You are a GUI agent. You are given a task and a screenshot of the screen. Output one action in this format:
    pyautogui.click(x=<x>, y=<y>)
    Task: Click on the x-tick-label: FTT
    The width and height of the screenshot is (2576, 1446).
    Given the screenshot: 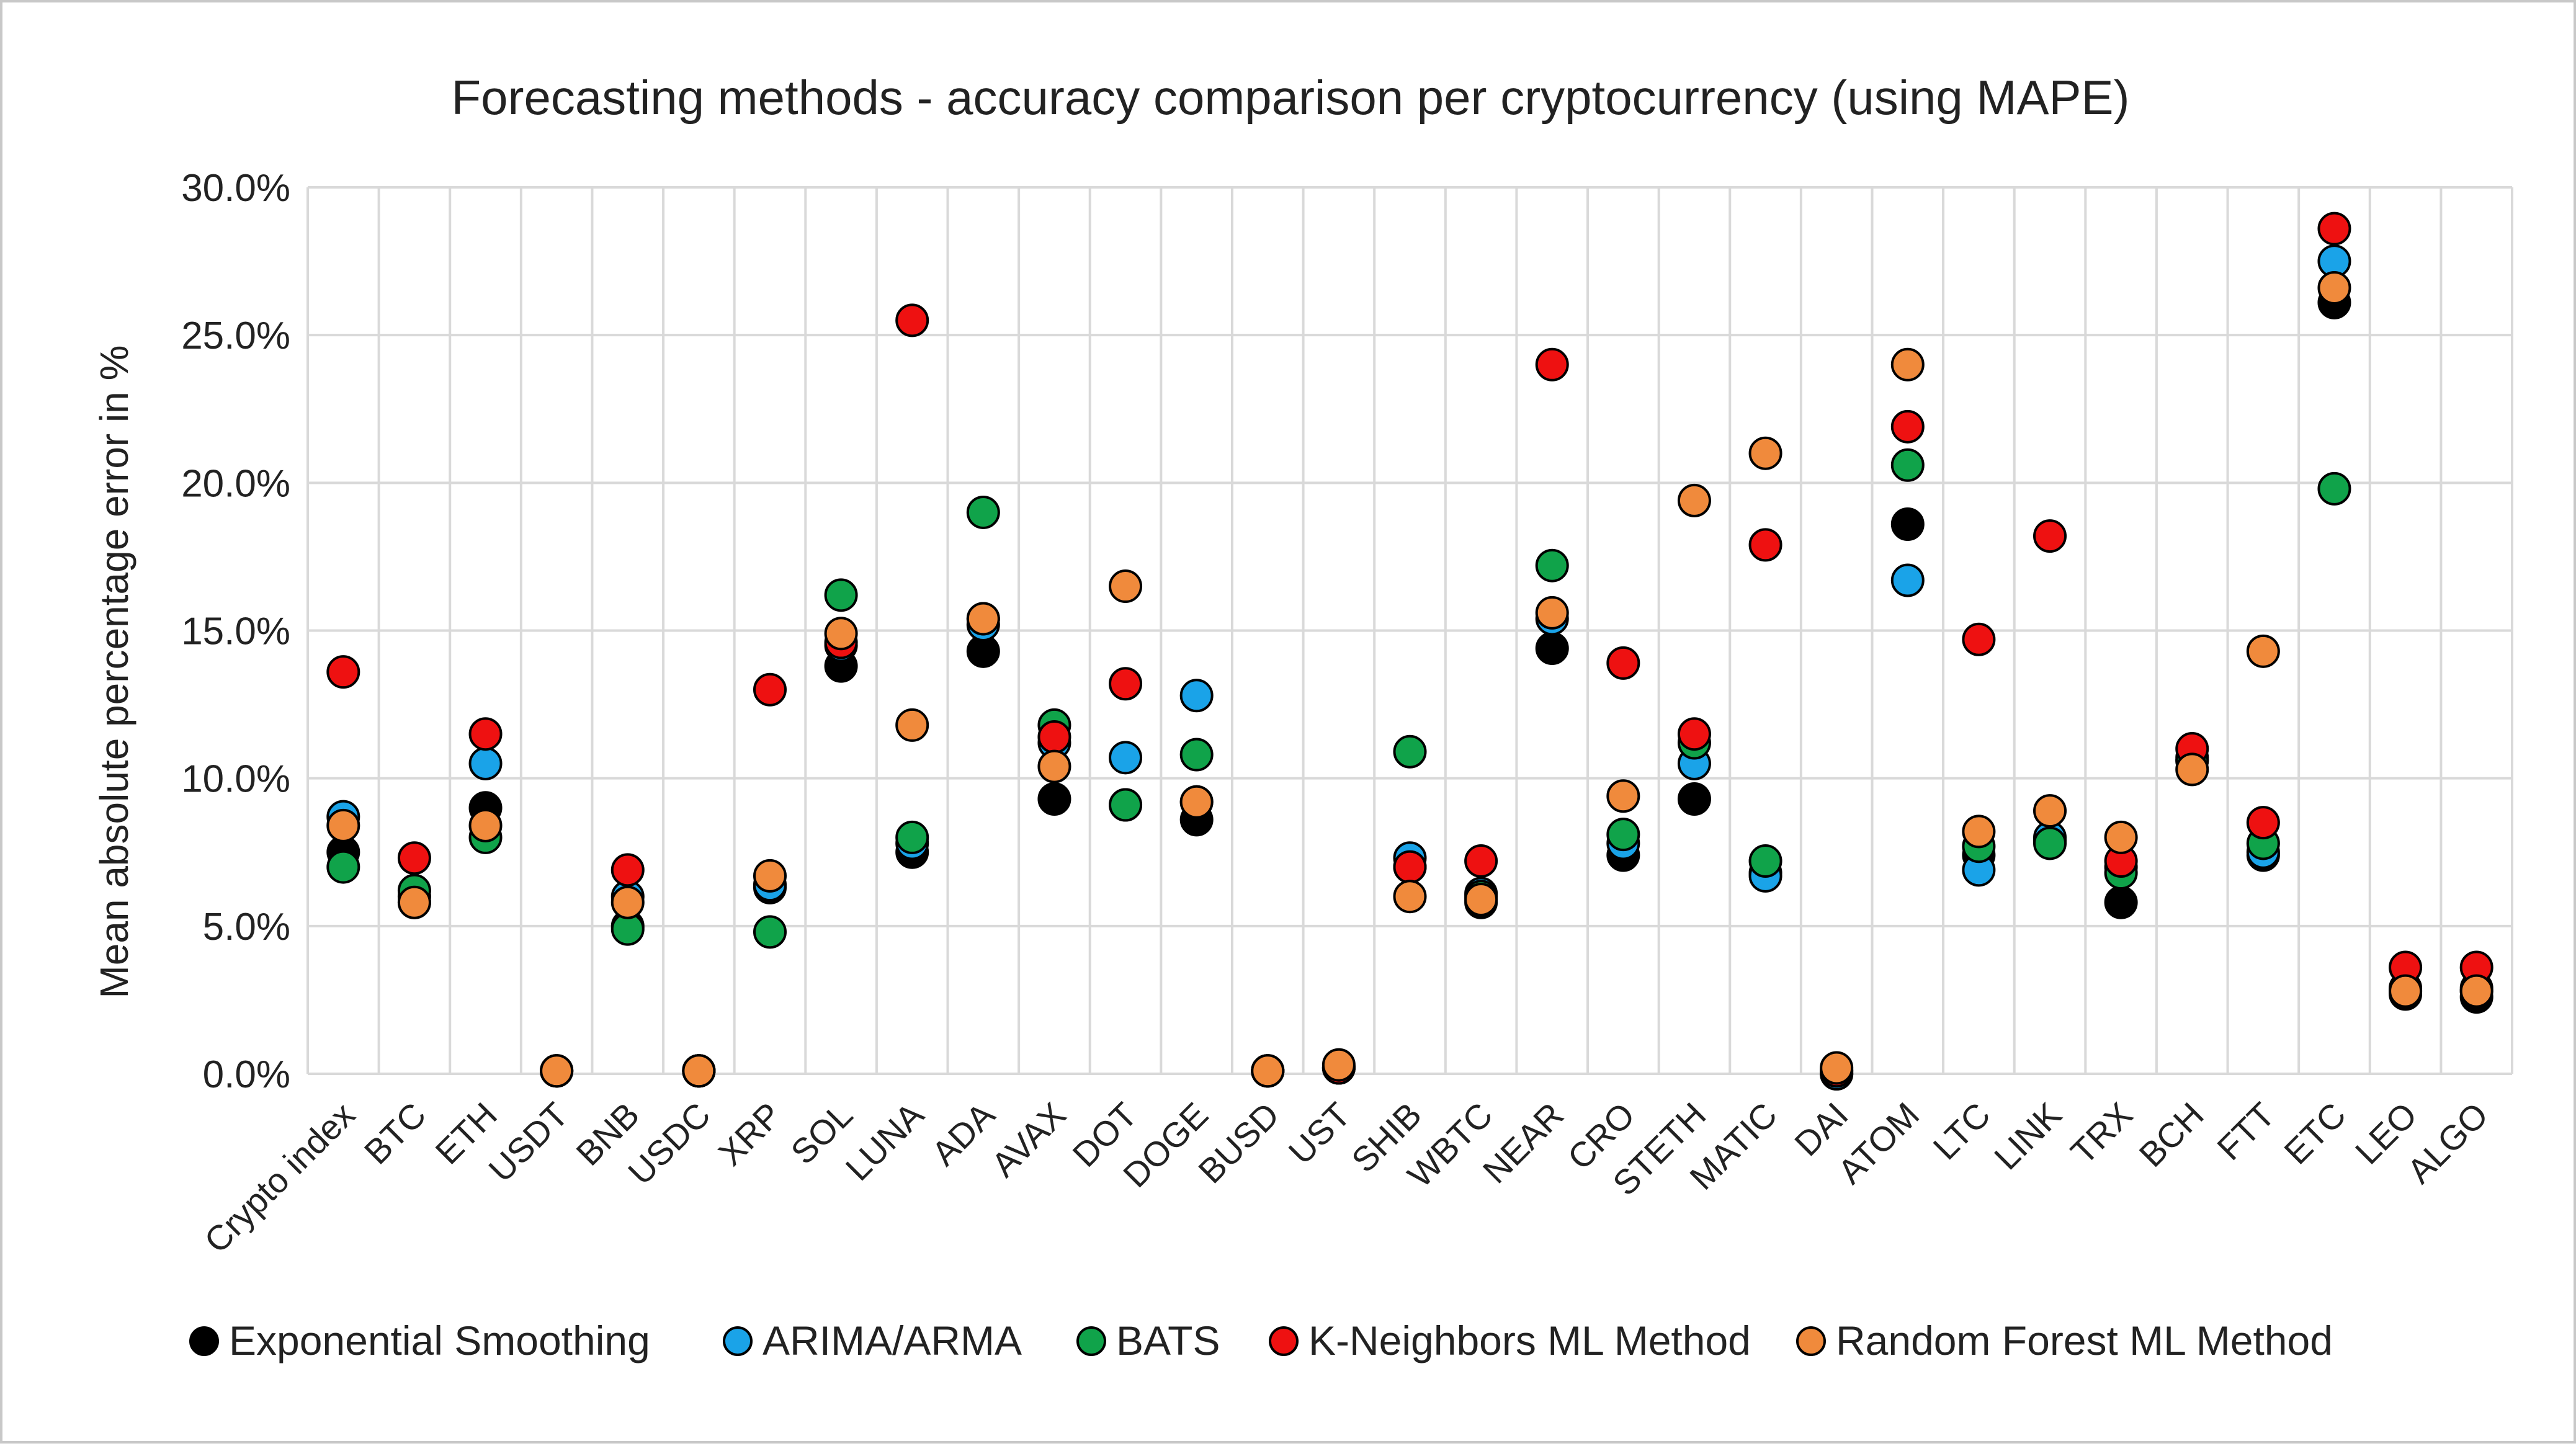 What is the action you would take?
    pyautogui.click(x=2245, y=1131)
    